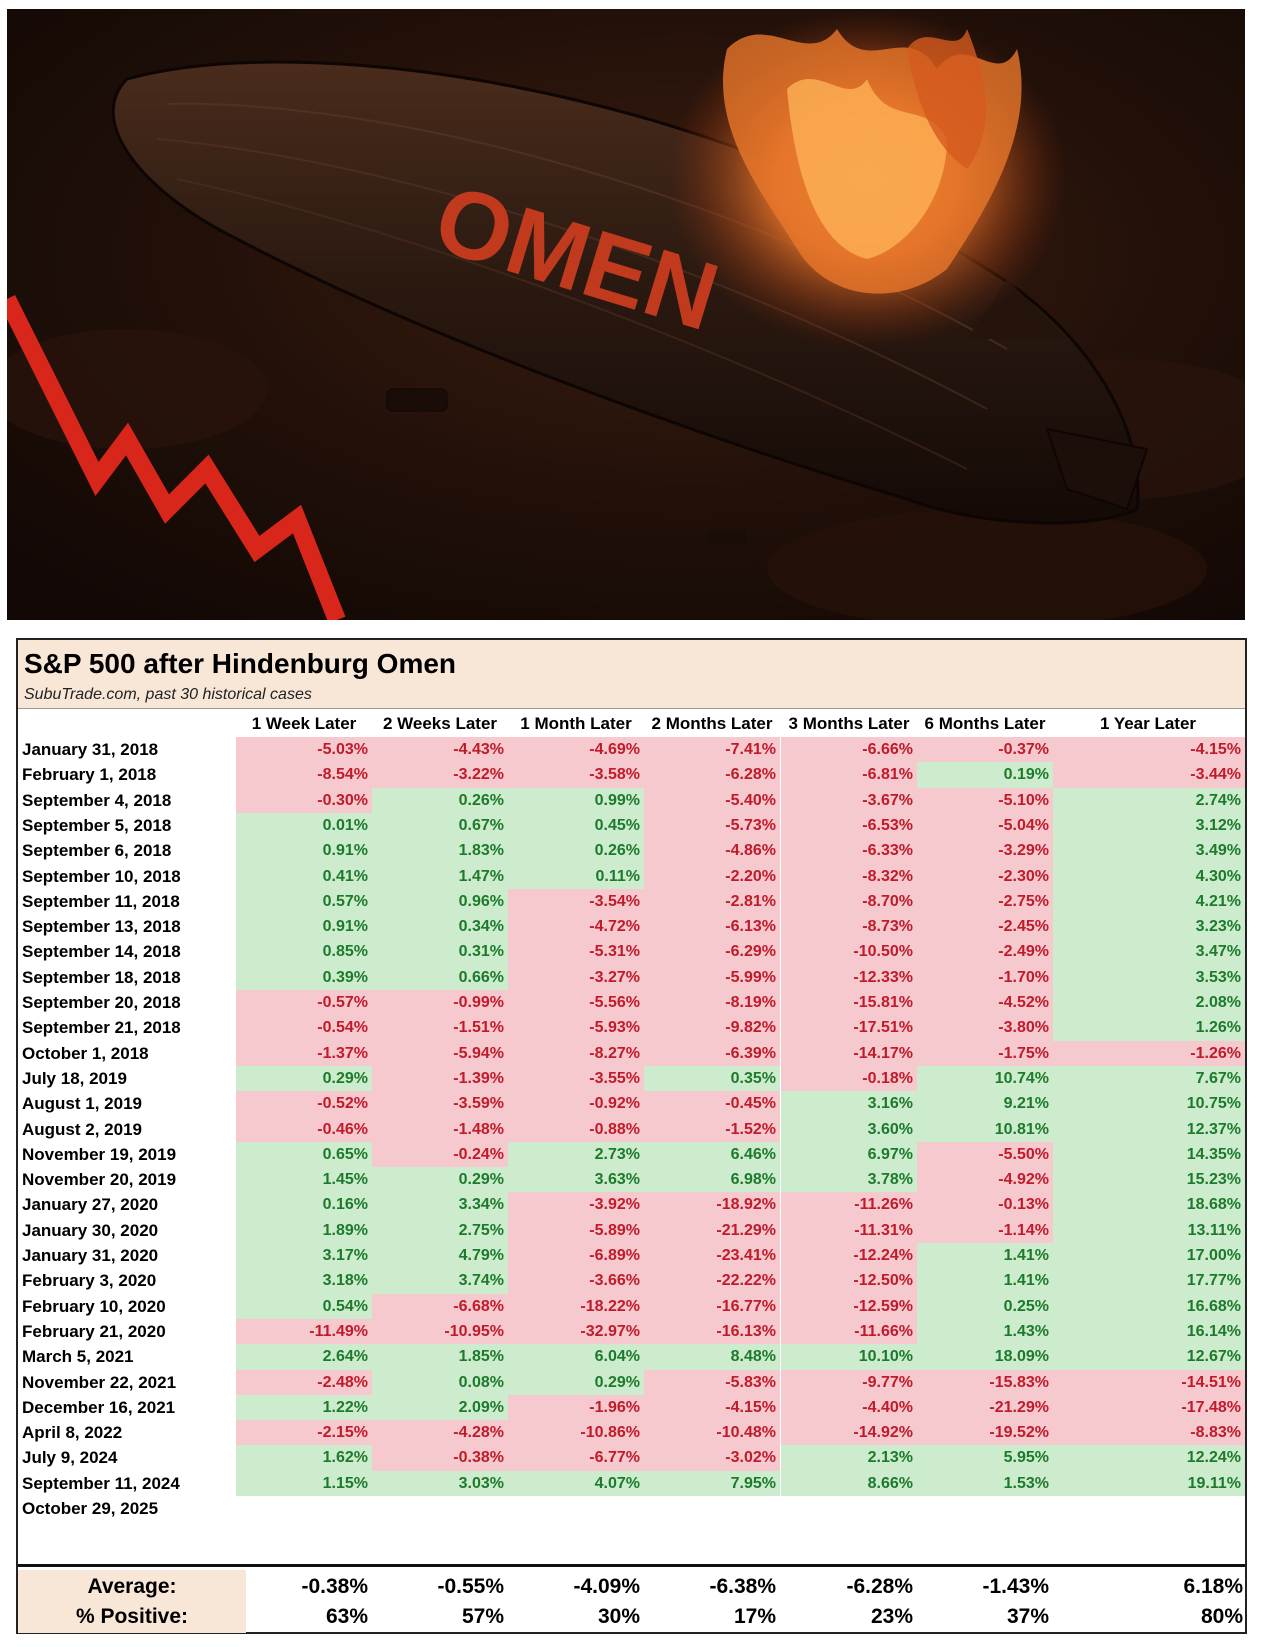 The height and width of the screenshot is (1647, 1266). I want to click on positive-value: 37%, so click(1027, 1616).